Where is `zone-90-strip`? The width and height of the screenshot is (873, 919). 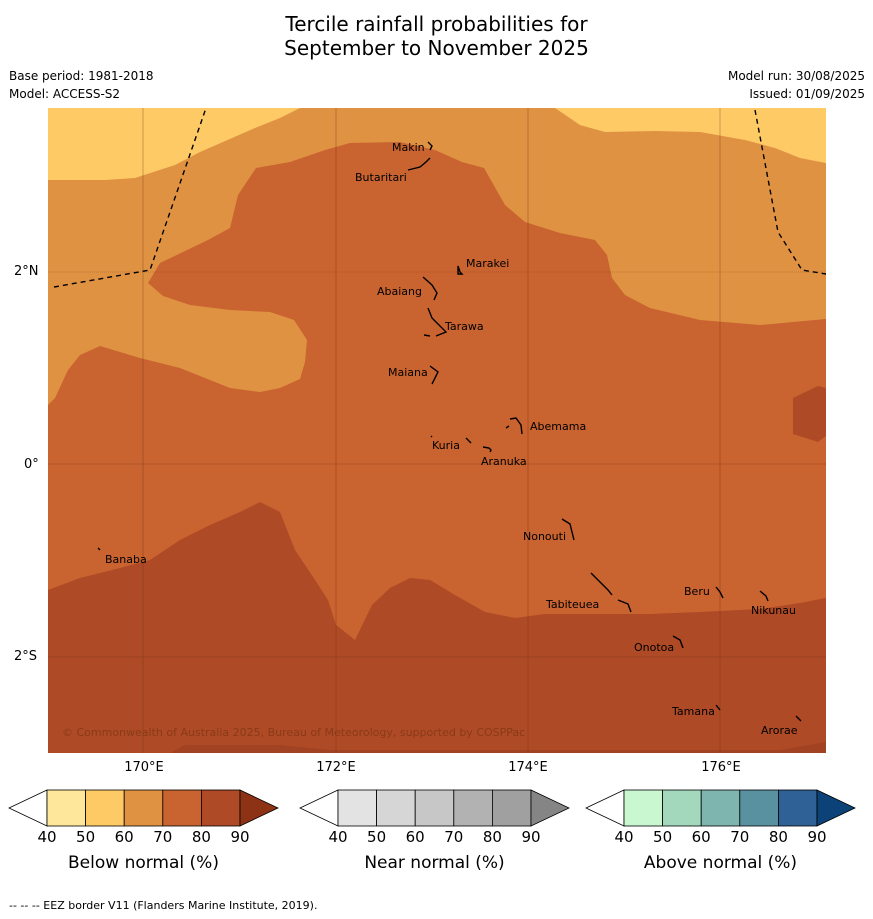
zone-90-strip is located at coordinates (498, 747).